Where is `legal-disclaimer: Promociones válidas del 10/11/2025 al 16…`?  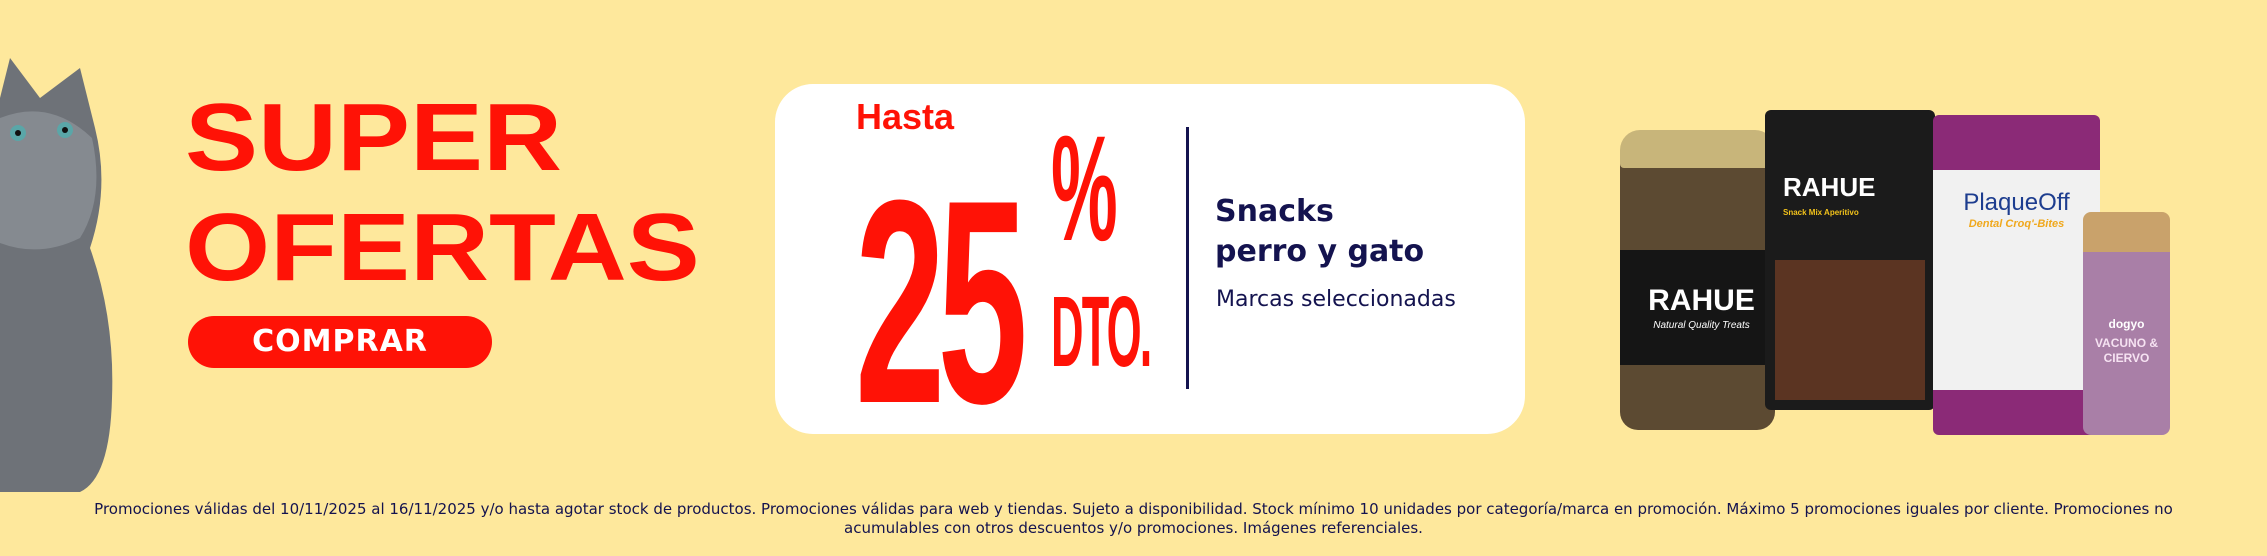
legal-disclaimer: Promociones válidas del 10/11/2025 al 16… is located at coordinates (1133, 518).